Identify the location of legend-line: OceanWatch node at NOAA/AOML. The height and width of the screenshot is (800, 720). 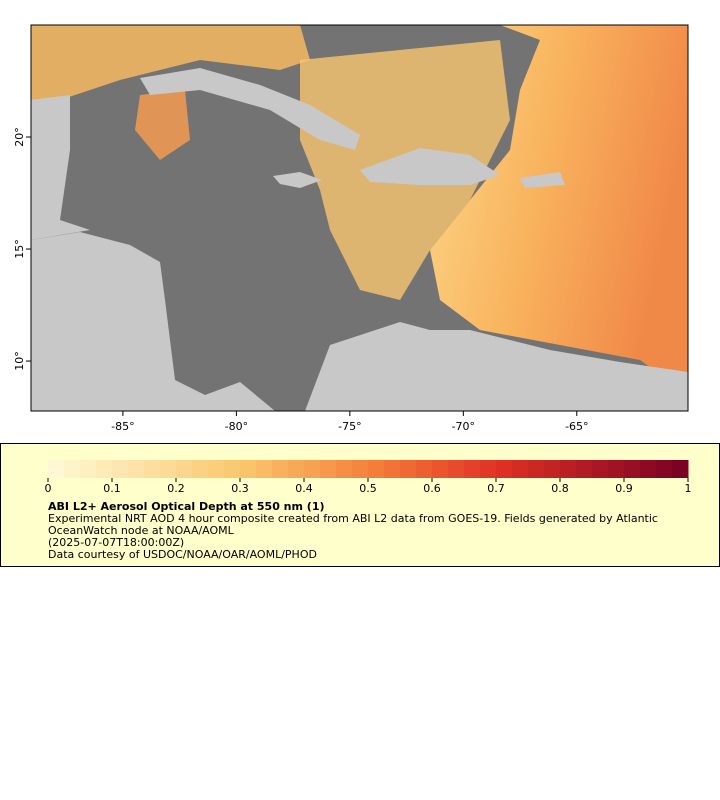
(141, 530).